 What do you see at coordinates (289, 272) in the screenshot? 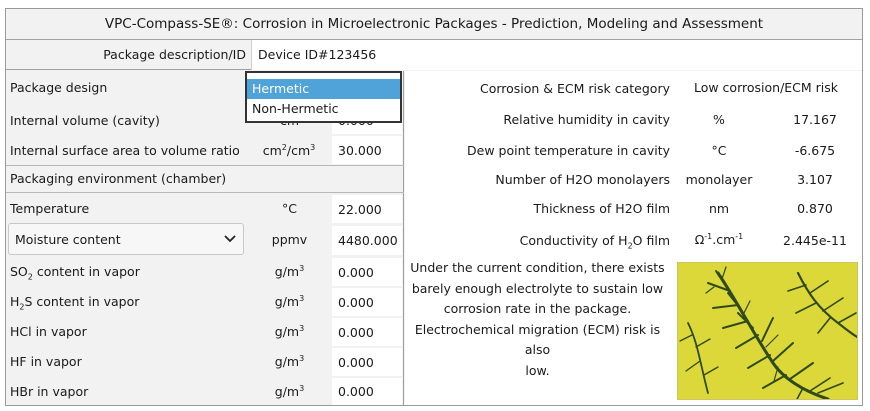
I see `so2-unit: g/m3` at bounding box center [289, 272].